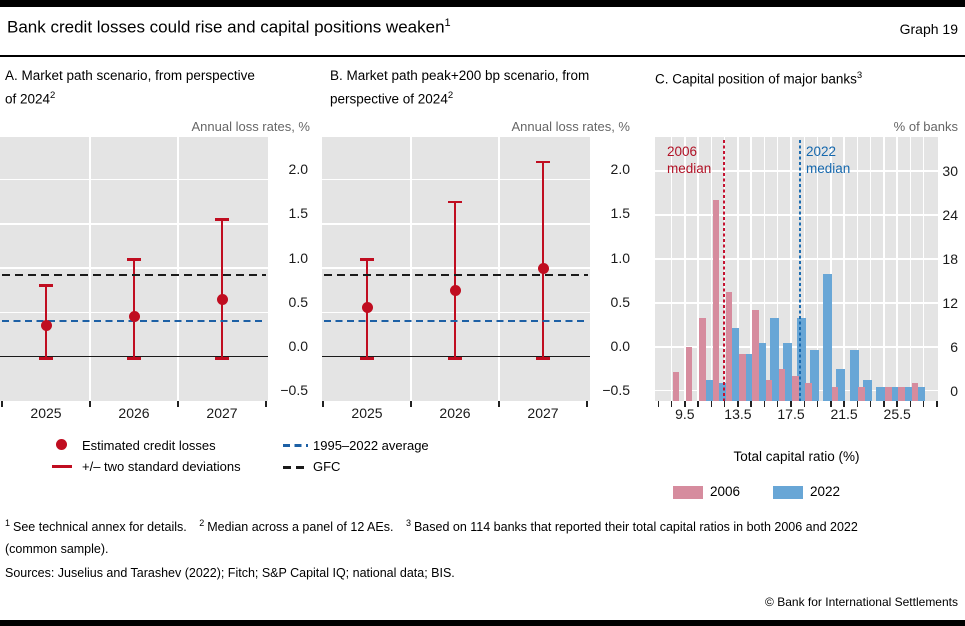 The image size is (965, 626). What do you see at coordinates (788, 492) in the screenshot?
I see `legend-2022-swatch` at bounding box center [788, 492].